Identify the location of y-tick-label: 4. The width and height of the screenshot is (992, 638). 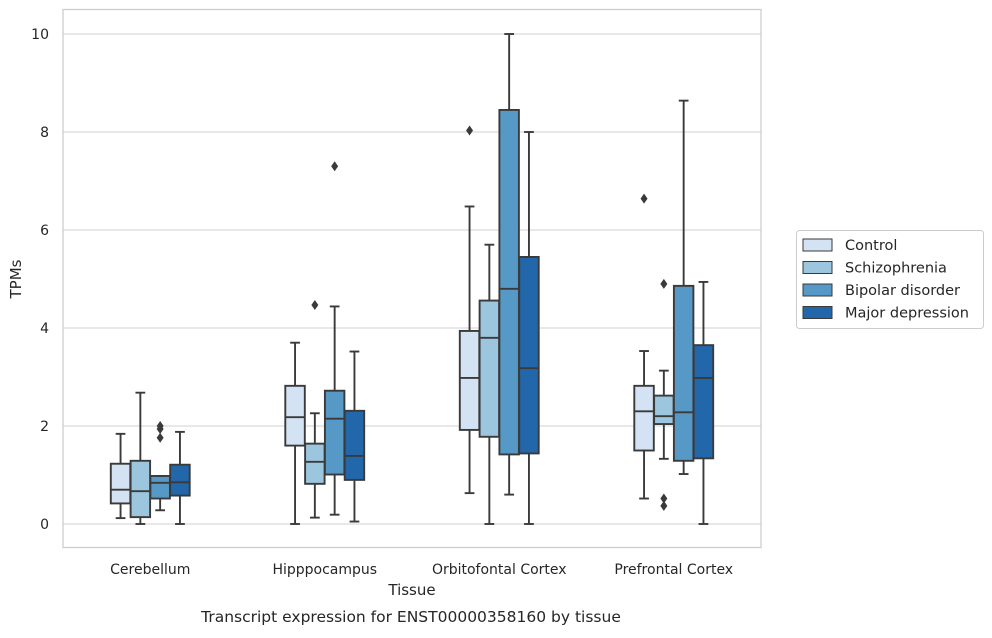
(44, 329).